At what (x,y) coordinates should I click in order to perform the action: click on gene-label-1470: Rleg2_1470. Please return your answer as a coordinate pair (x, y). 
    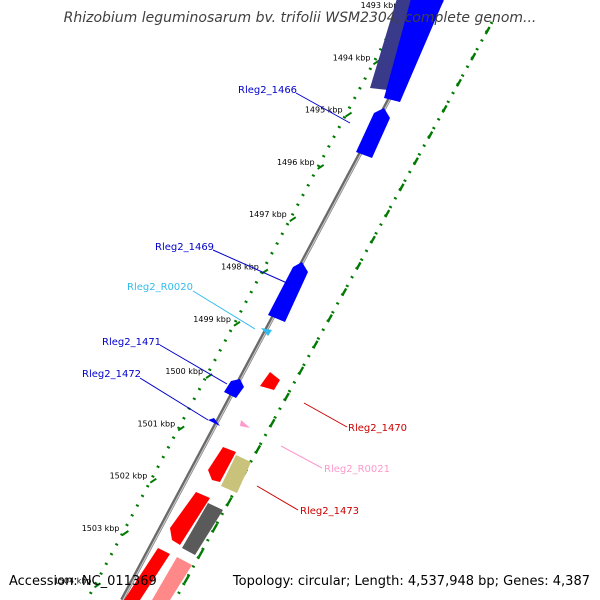
    Looking at the image, I should click on (377, 428).